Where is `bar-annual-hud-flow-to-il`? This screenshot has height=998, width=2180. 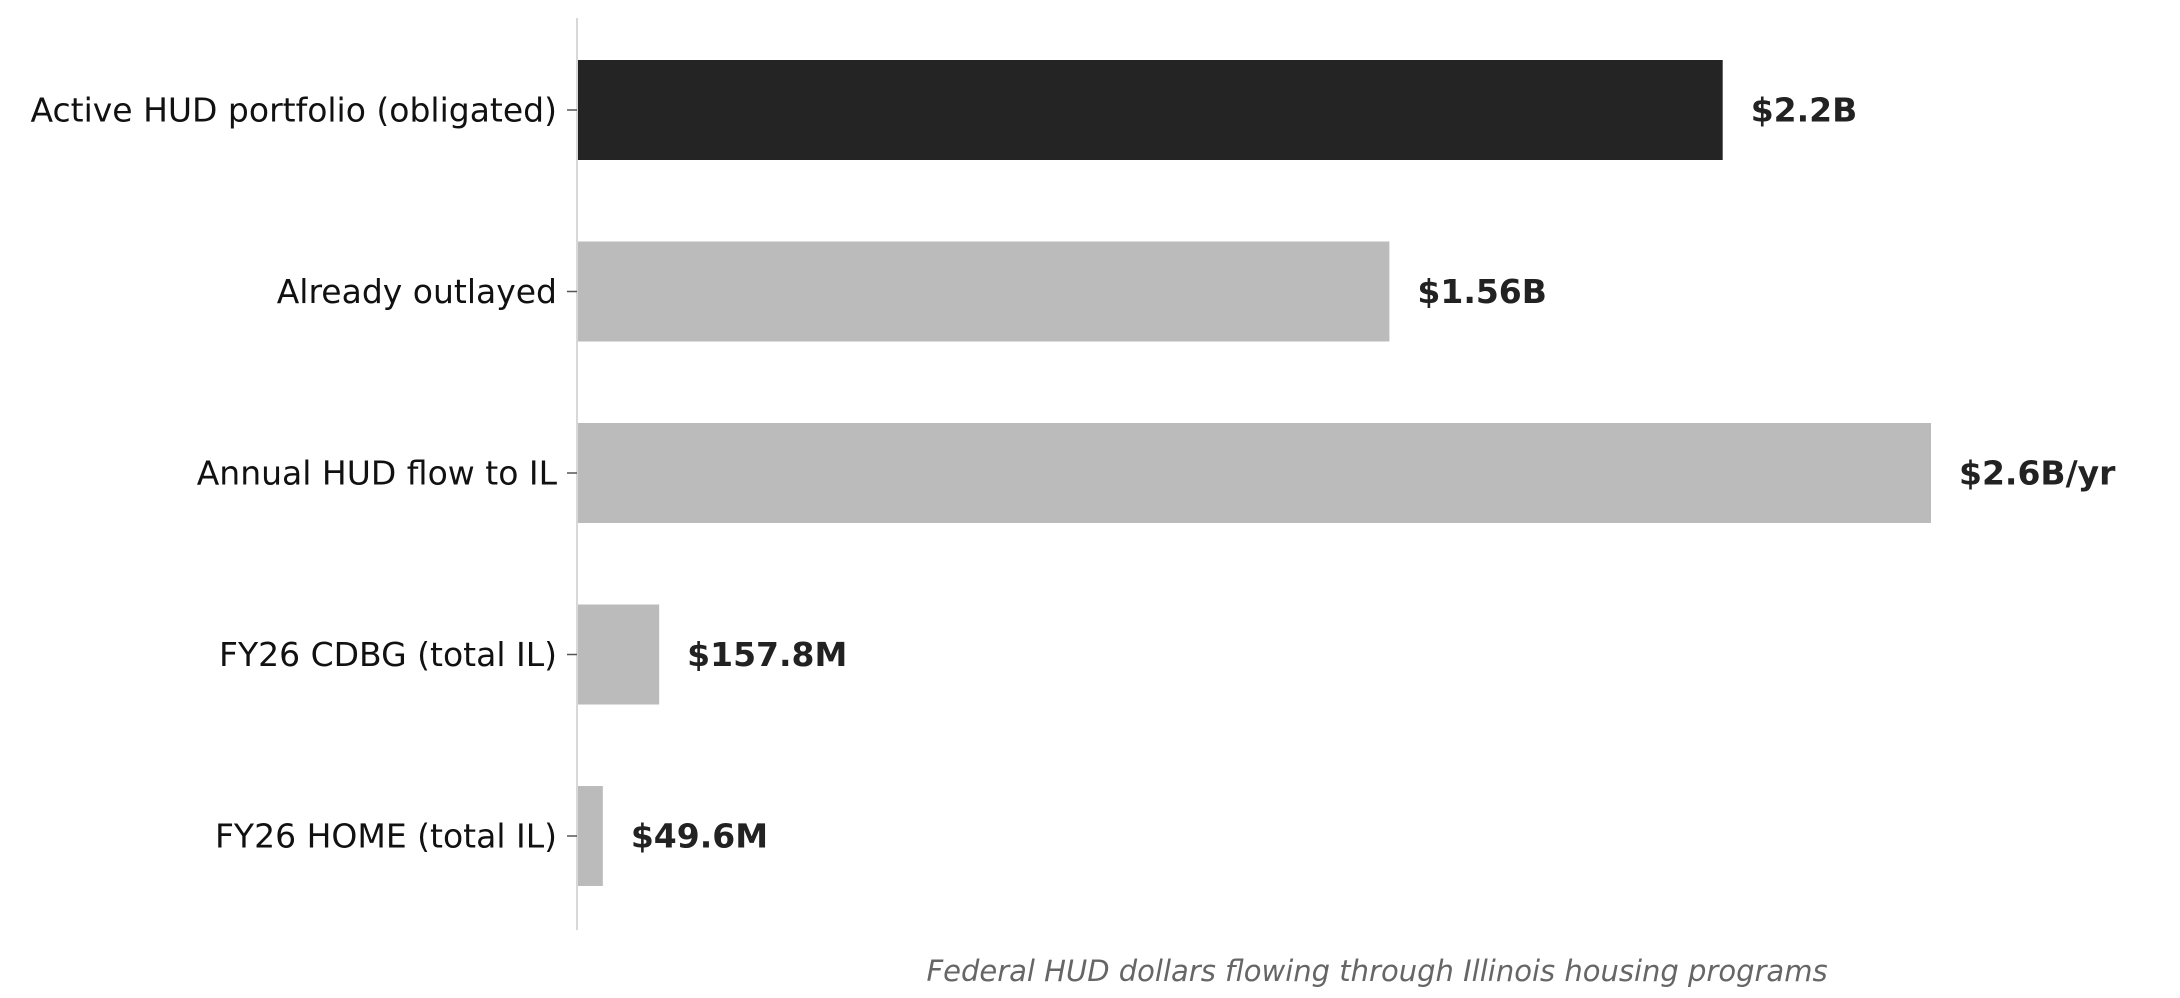
bar-annual-hud-flow-to-il is located at coordinates (1254, 473).